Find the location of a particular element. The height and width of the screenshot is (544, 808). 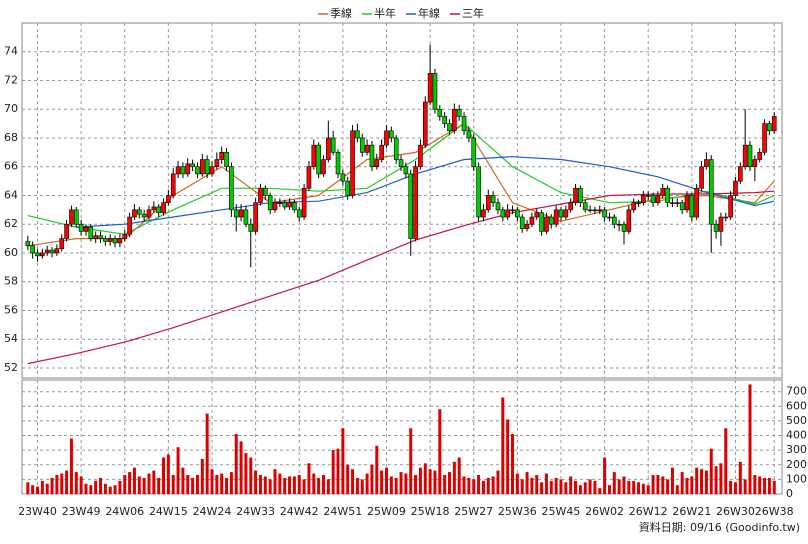

y-tick-label: 56 is located at coordinates (11, 309).